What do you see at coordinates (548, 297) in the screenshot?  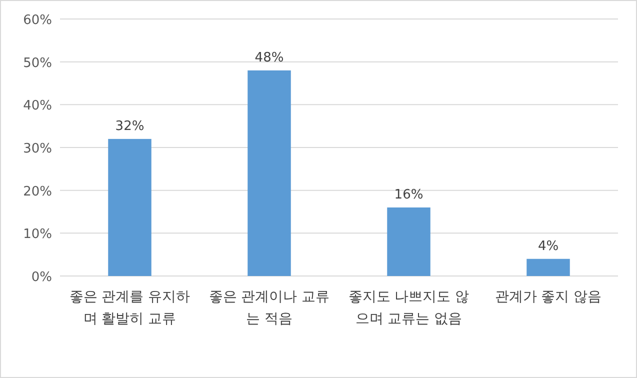 I see `x-tick-label: 관계가 좋지 않음` at bounding box center [548, 297].